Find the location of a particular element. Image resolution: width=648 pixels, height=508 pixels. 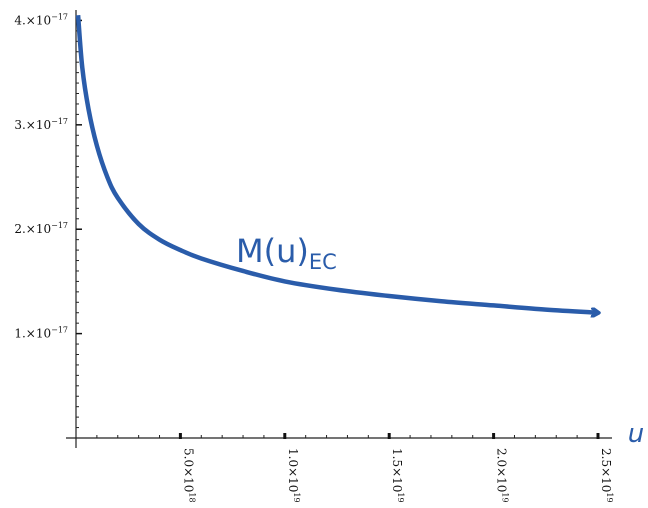

x-tick-label: 1.0×1019 is located at coordinates (293, 475).